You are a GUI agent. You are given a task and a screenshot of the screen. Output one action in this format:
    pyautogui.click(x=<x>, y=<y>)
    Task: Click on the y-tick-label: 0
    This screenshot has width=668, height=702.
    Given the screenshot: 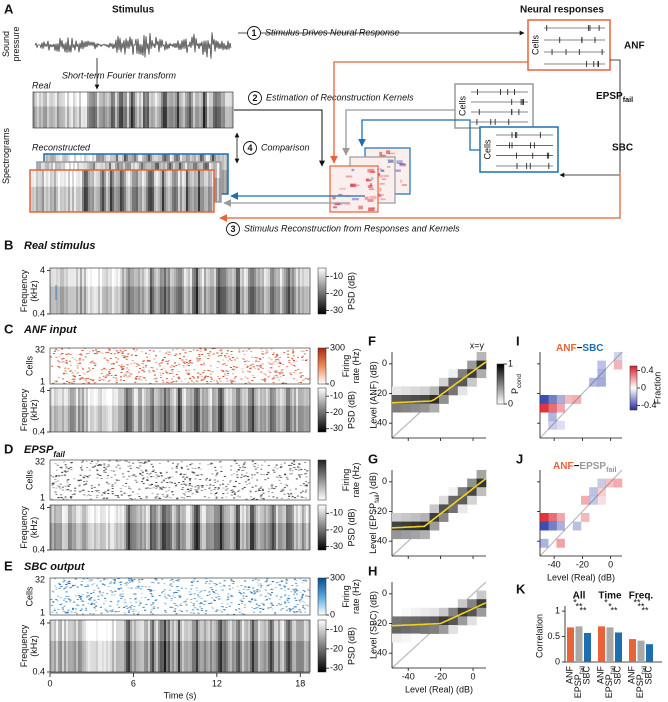 What is the action you would take?
    pyautogui.click(x=384, y=593)
    